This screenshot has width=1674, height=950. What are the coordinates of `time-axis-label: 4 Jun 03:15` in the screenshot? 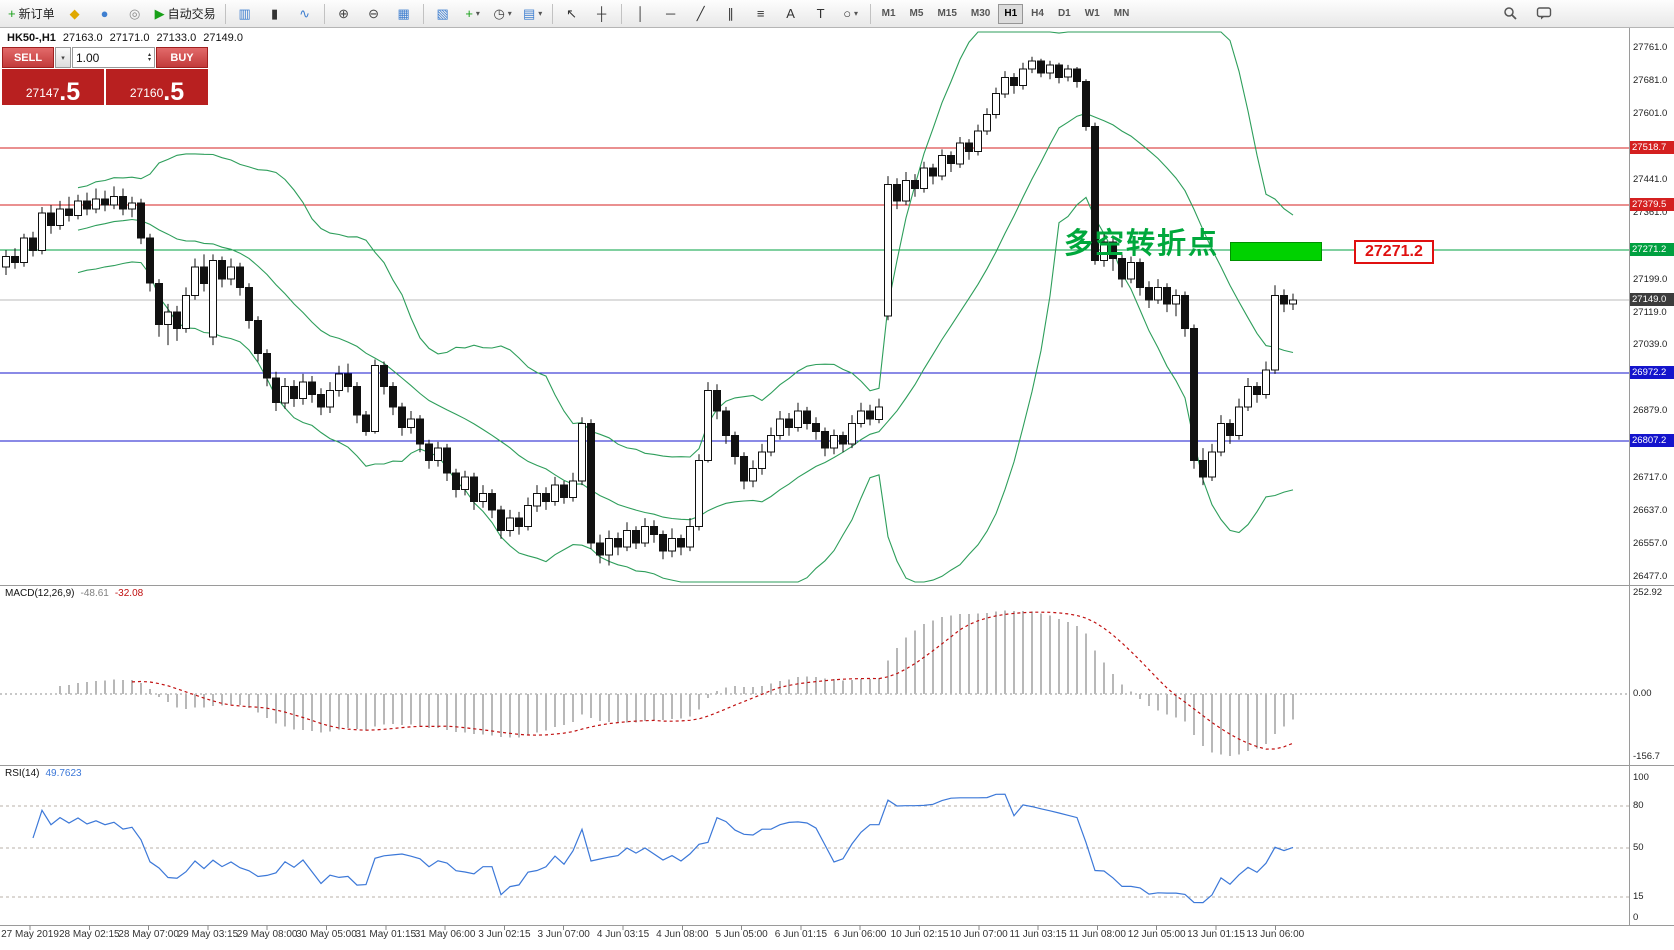 It's located at (623, 934).